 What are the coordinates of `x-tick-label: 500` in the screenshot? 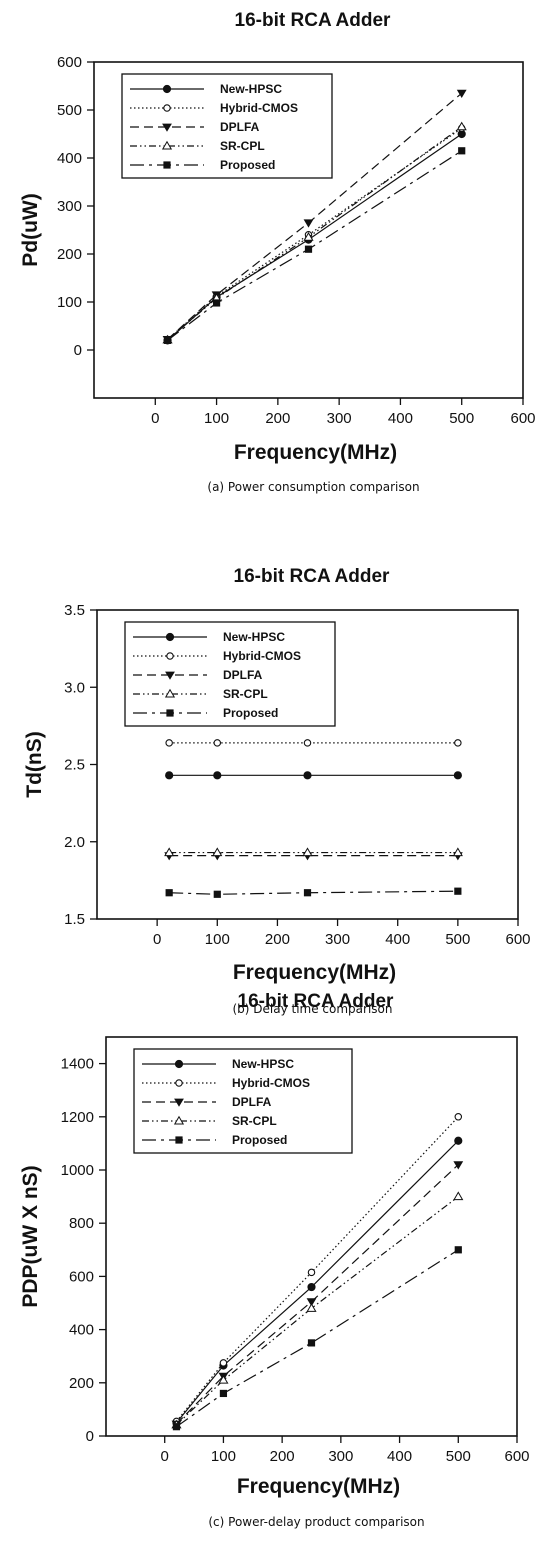 It's located at (458, 1456).